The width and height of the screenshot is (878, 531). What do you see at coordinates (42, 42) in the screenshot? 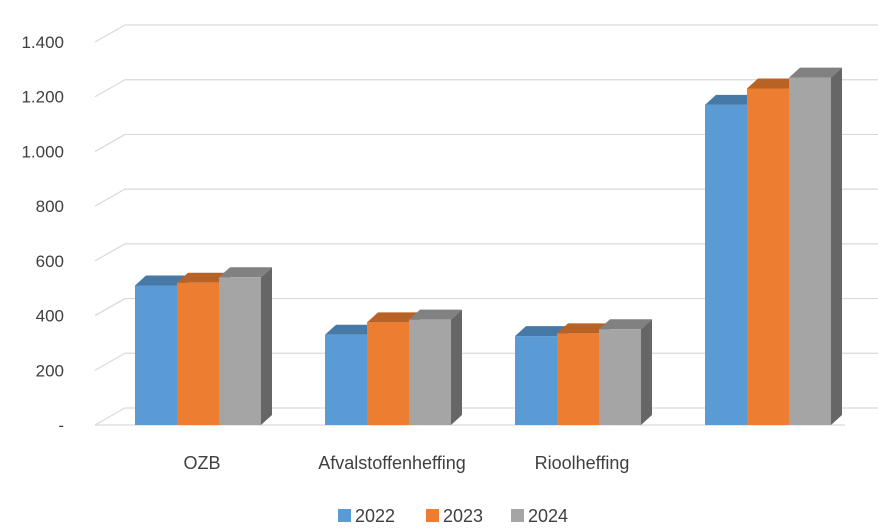
I see `y-tick-label: 1.400` at bounding box center [42, 42].